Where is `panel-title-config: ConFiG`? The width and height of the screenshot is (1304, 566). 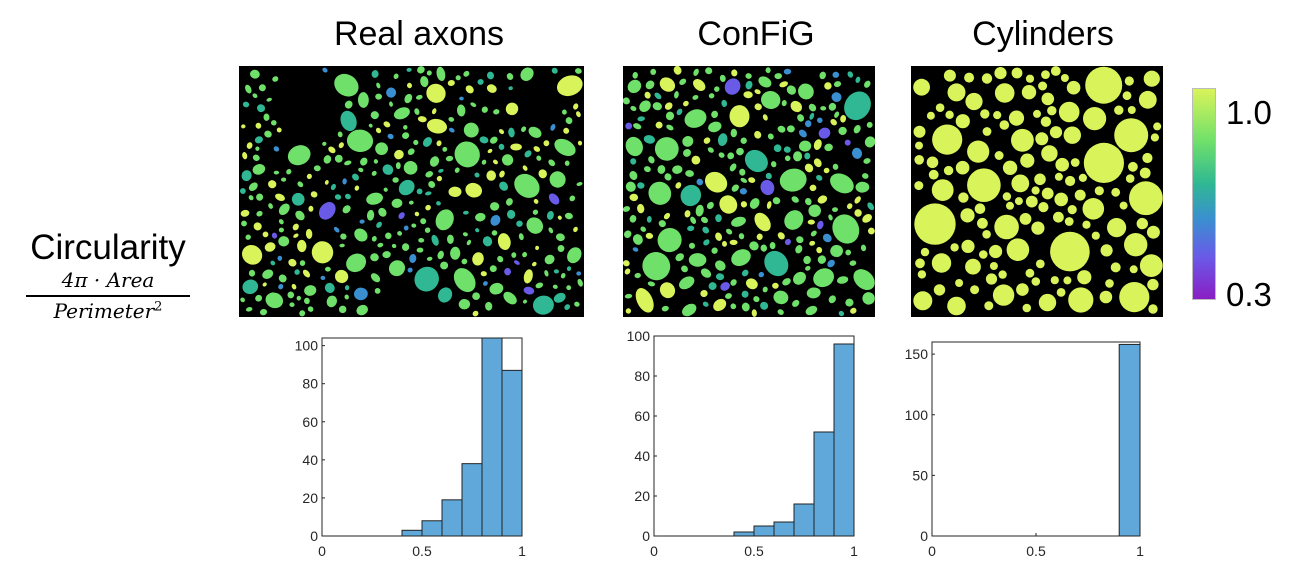 panel-title-config: ConFiG is located at coordinates (756, 34).